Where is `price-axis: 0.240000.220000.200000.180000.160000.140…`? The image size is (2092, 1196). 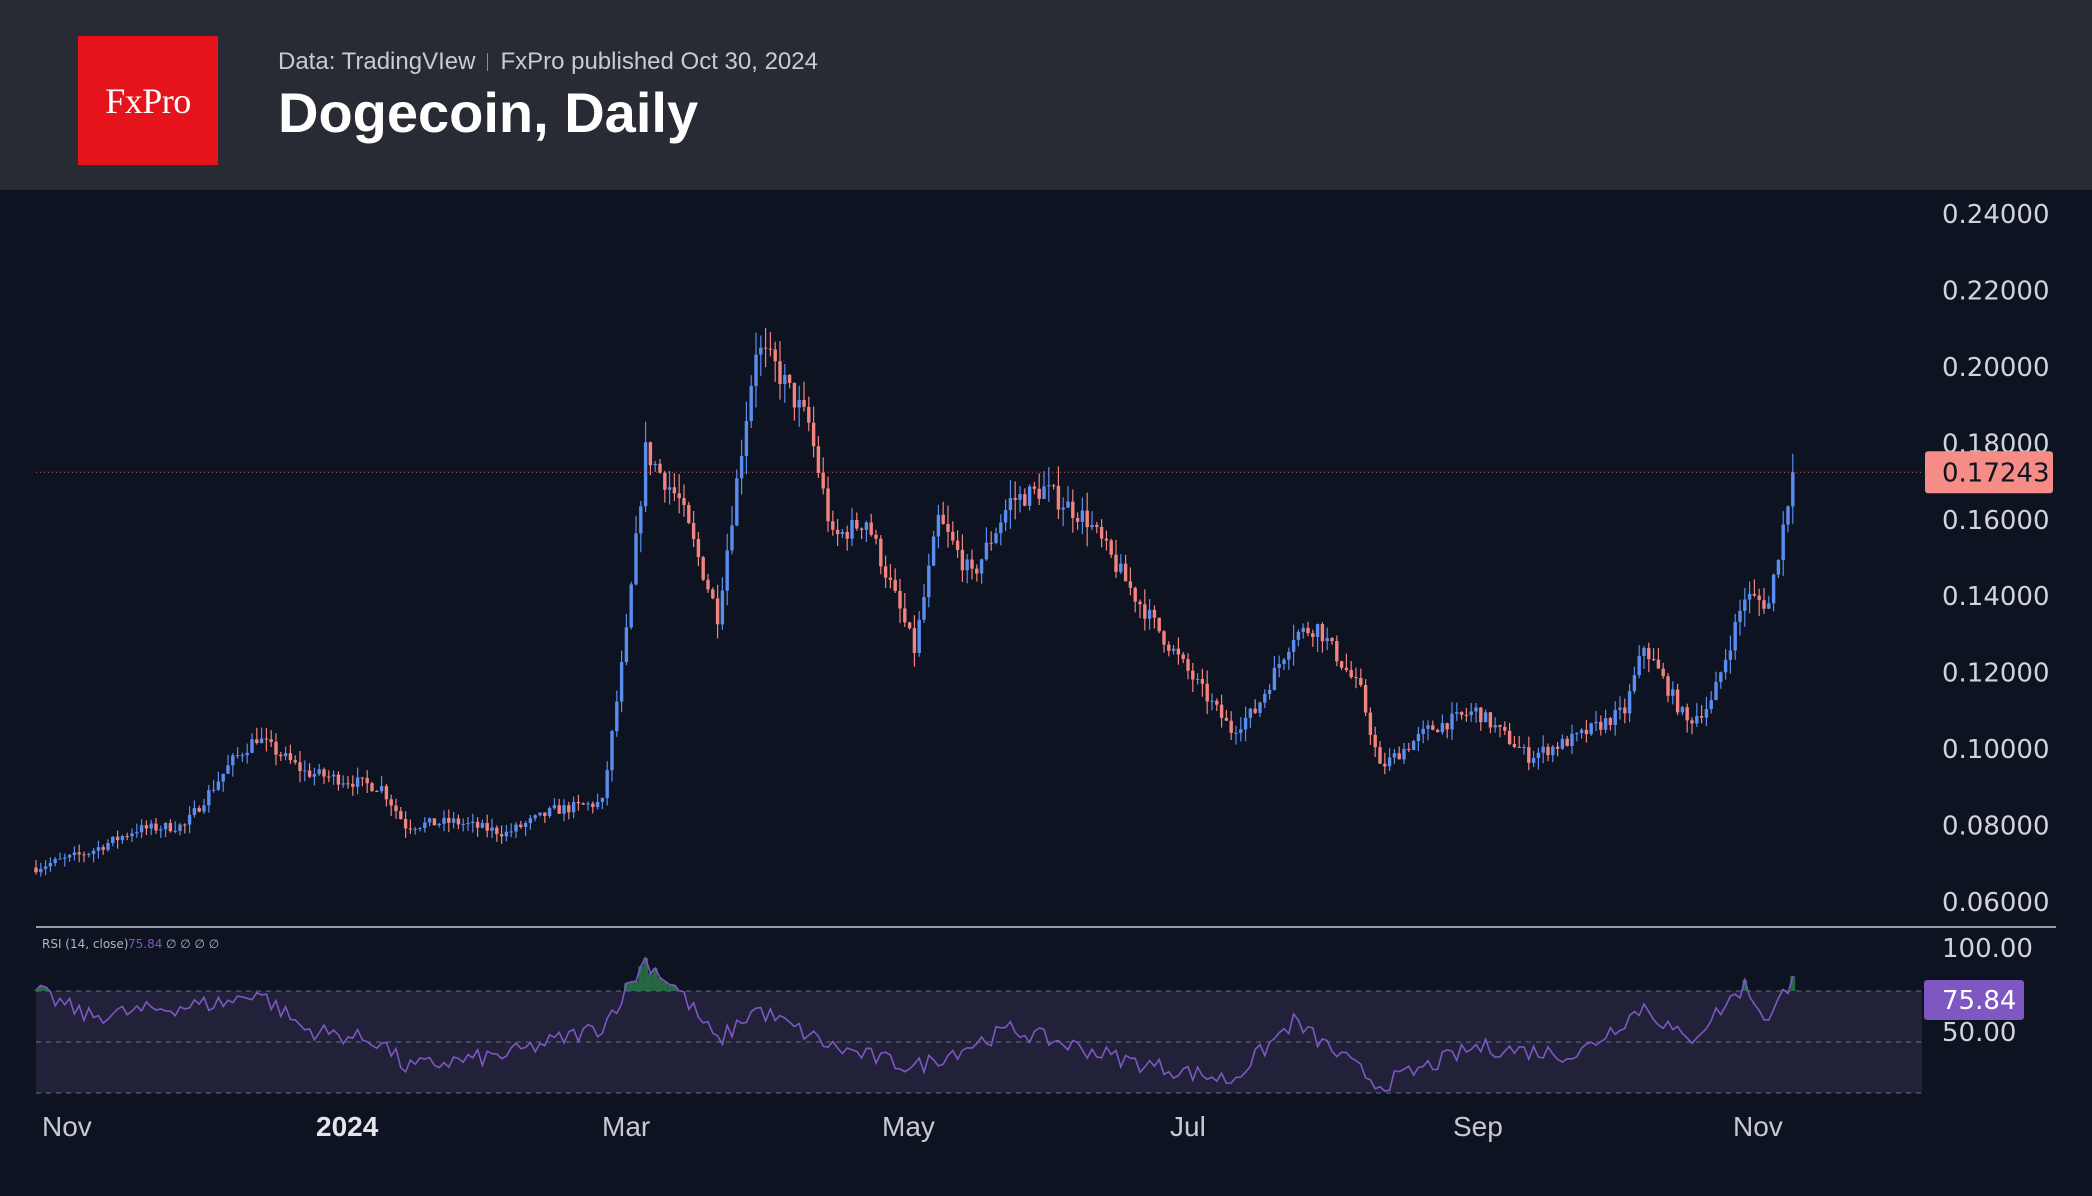
price-axis: 0.240000.220000.200000.180000.160000.140… is located at coordinates (1996, 559).